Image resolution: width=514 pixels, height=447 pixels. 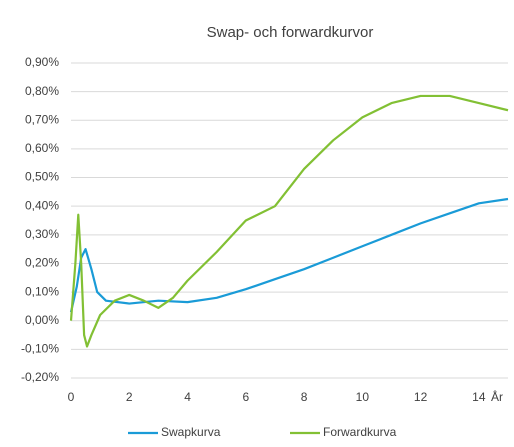 What do you see at coordinates (421, 397) in the screenshot?
I see `x-tick-label: 12` at bounding box center [421, 397].